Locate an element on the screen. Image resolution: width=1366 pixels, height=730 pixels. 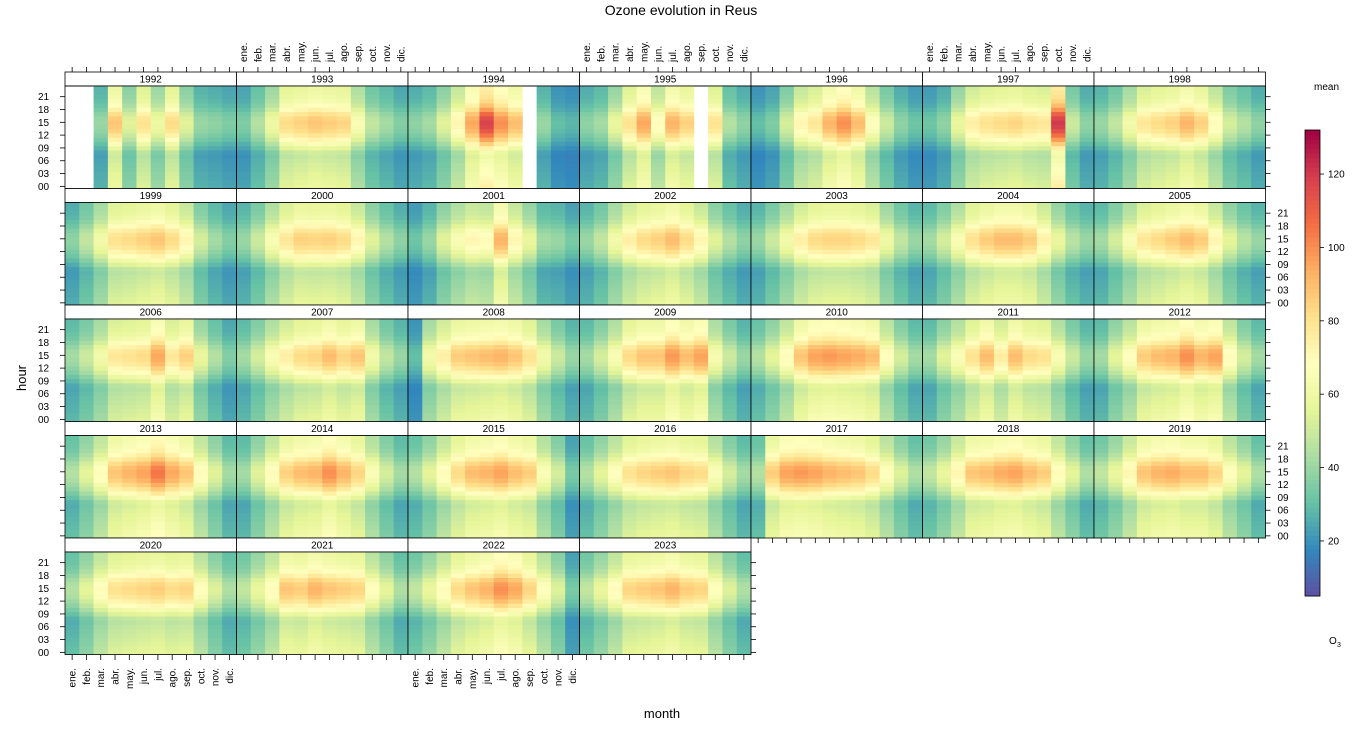
panel-1998: 1998 is located at coordinates (1179, 130).